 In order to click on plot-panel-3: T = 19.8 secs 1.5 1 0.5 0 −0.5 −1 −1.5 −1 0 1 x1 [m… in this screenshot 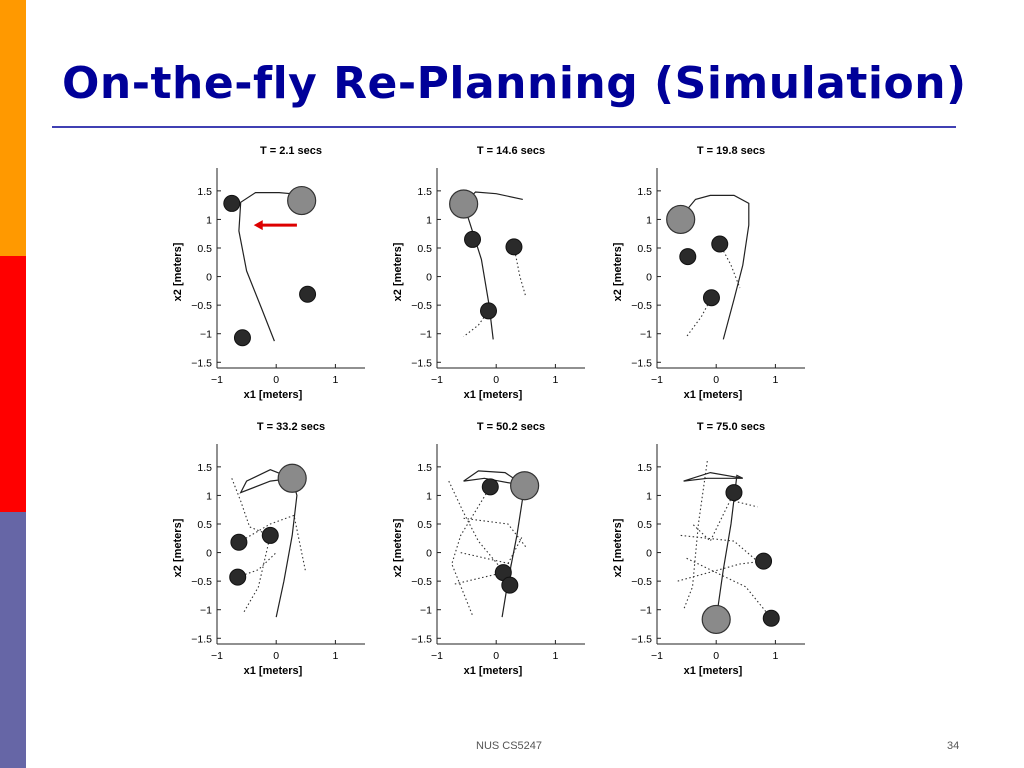, I will do `click(708, 273)`.